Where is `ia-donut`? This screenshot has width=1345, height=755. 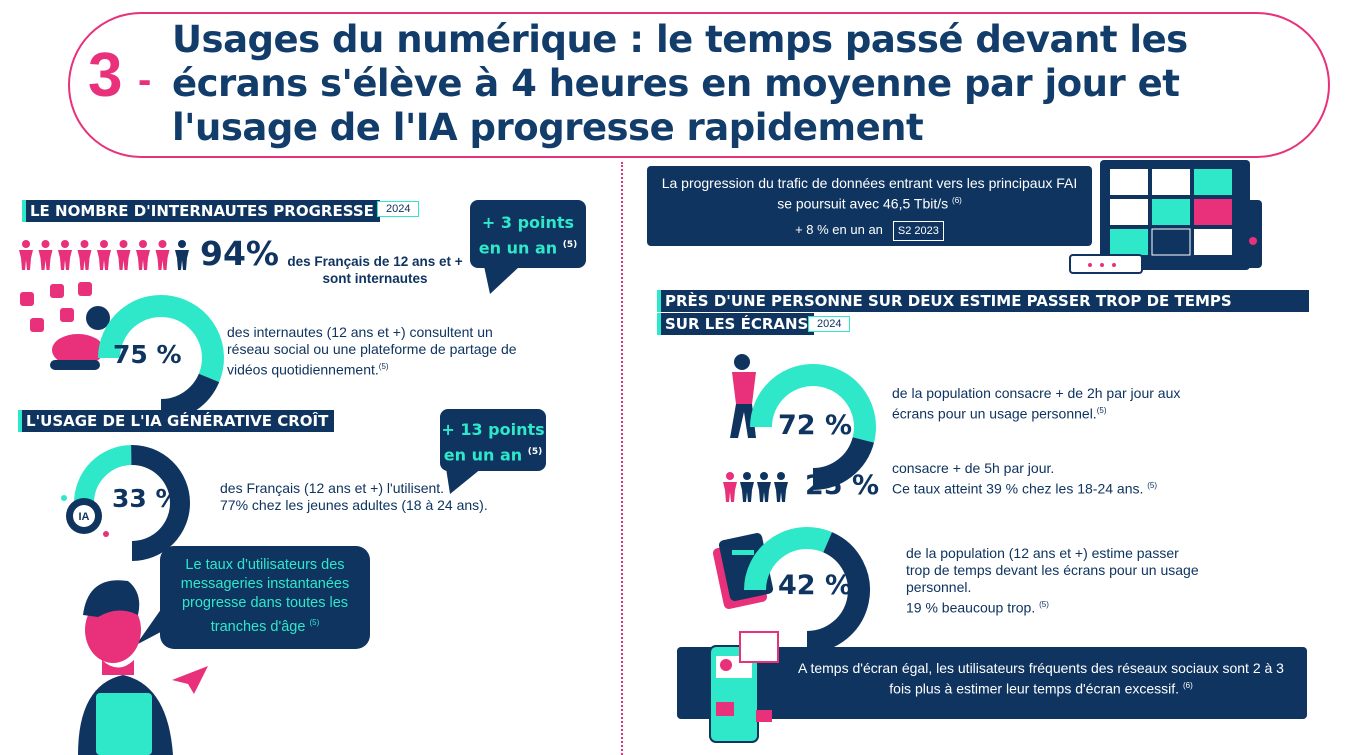 ia-donut is located at coordinates (132, 503).